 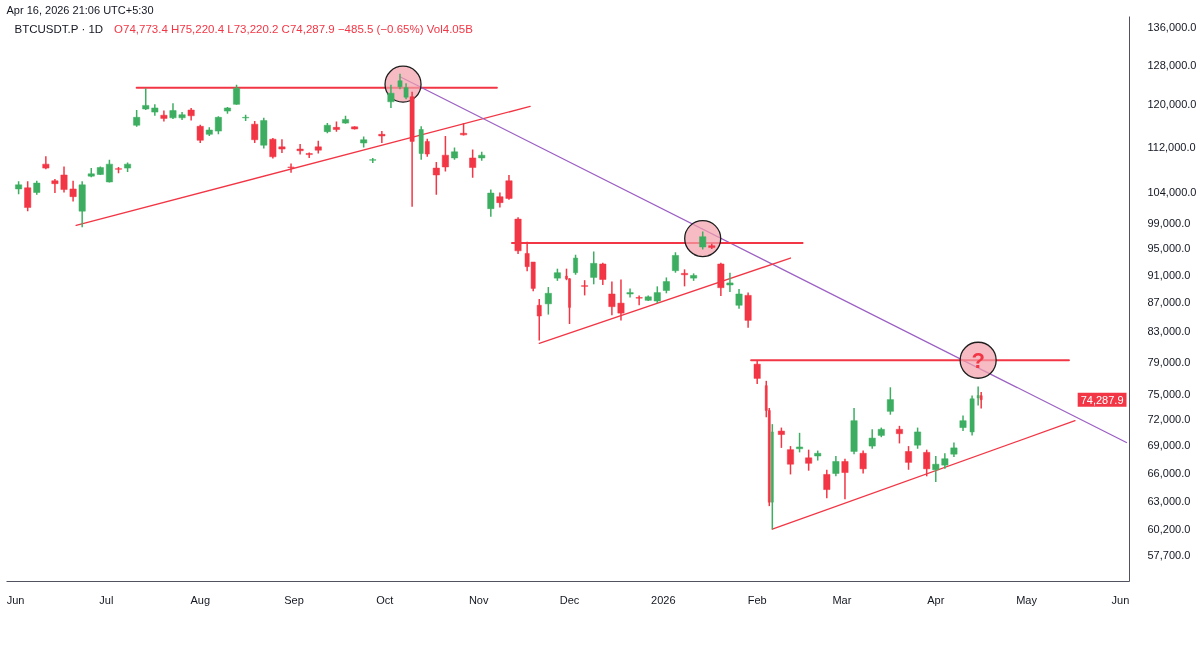 I want to click on y-tick-label: 57,700.0, so click(x=1169, y=555).